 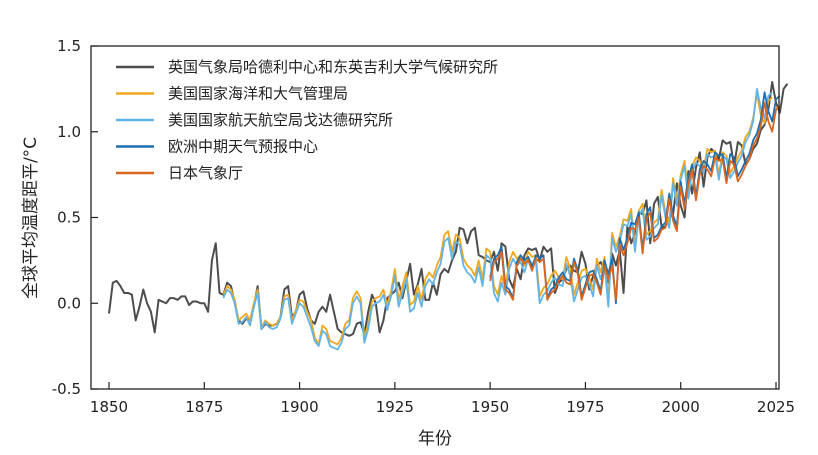 I want to click on x-tick-label: 1950, so click(x=490, y=407).